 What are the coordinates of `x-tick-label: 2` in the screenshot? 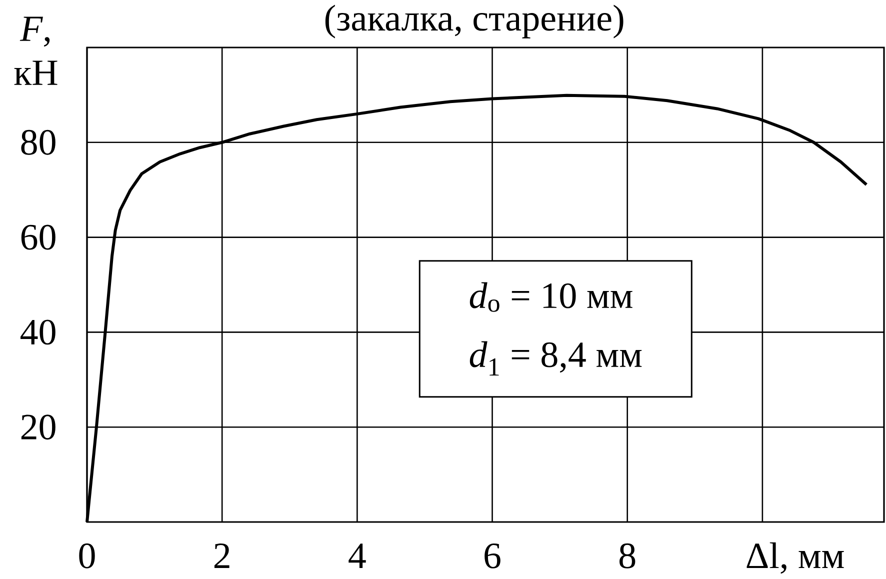 It's located at (222, 556).